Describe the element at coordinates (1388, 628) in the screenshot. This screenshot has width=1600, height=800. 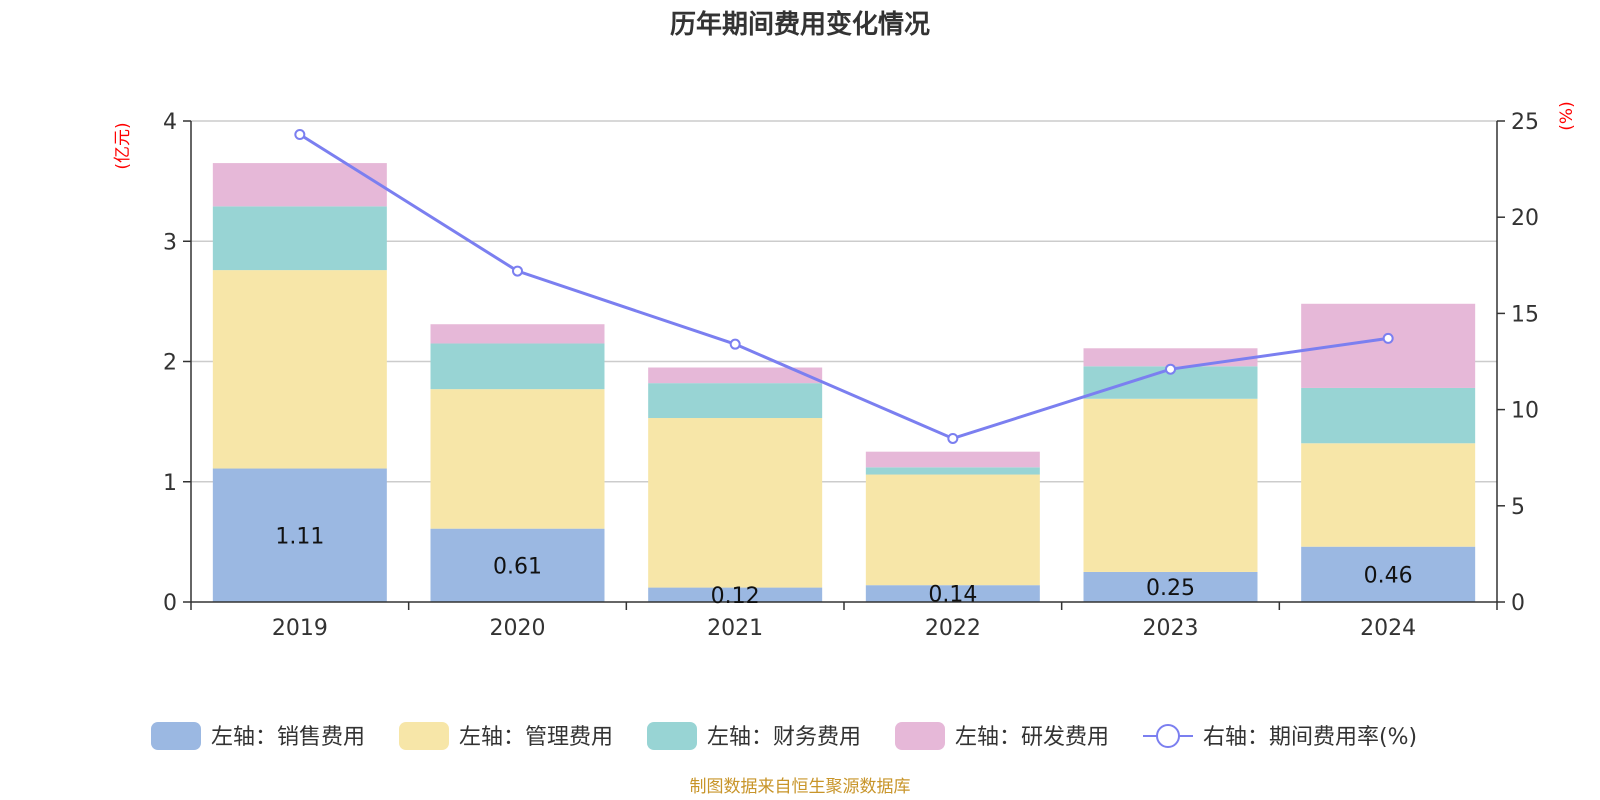
I see `x-tick-label: 2024` at that location.